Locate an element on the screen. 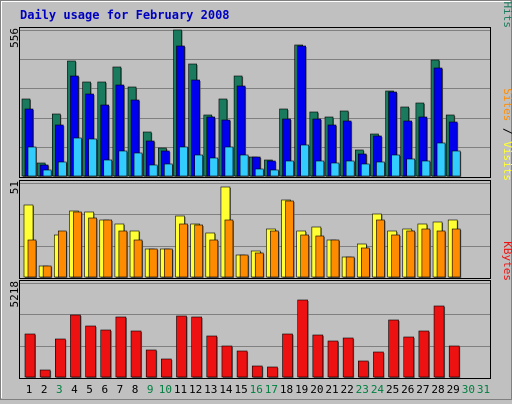 The image size is (512, 404). scale-max-visits: 51 is located at coordinates (14, 187).